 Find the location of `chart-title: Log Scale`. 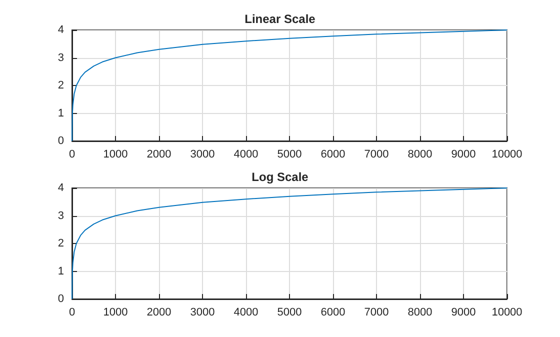

chart-title: Log Scale is located at coordinates (280, 177).